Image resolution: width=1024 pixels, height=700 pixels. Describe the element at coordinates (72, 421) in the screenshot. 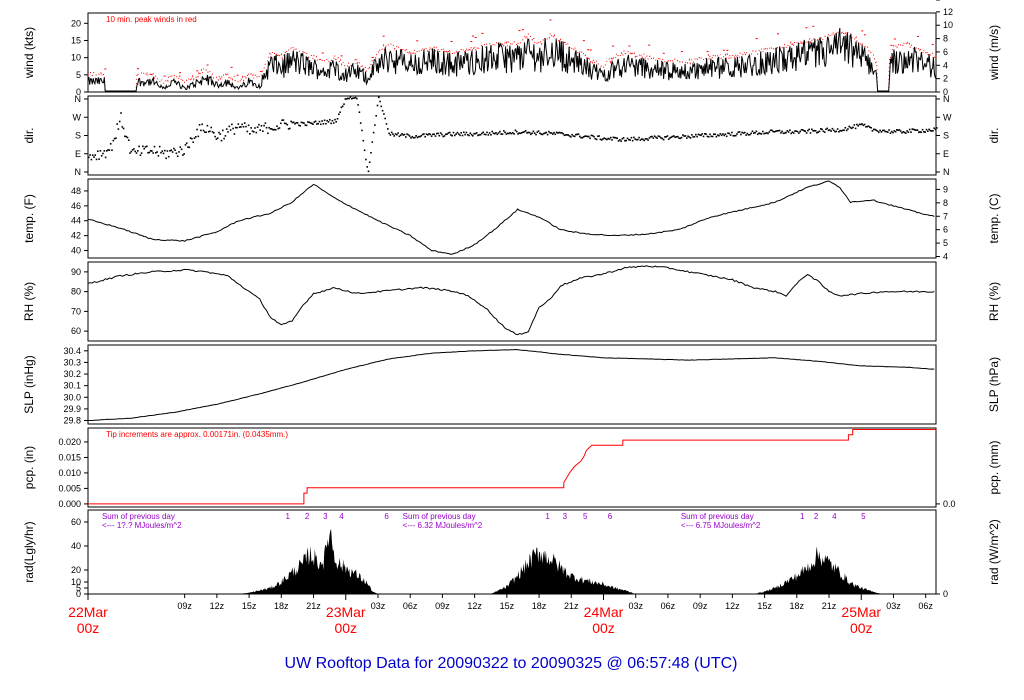

I see `left-tick-label-slp: 29.8` at that location.